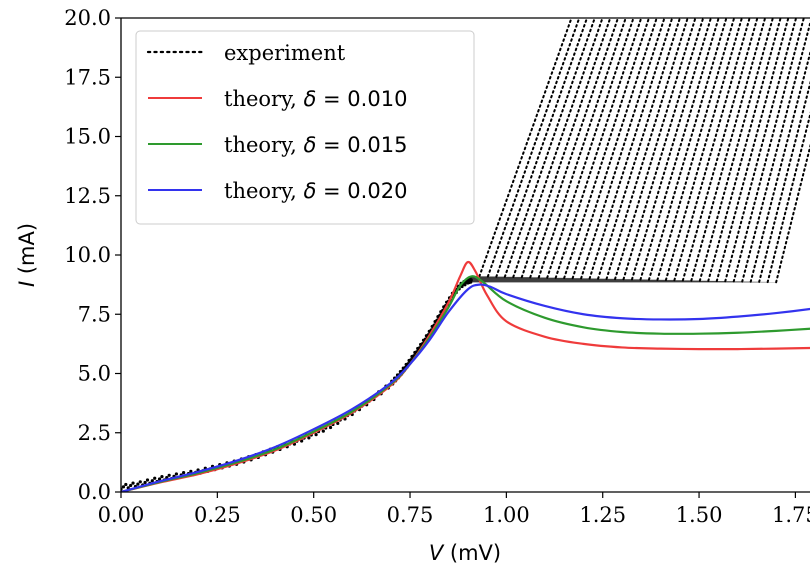  I want to click on y-tick-label: 2.5, so click(94, 433).